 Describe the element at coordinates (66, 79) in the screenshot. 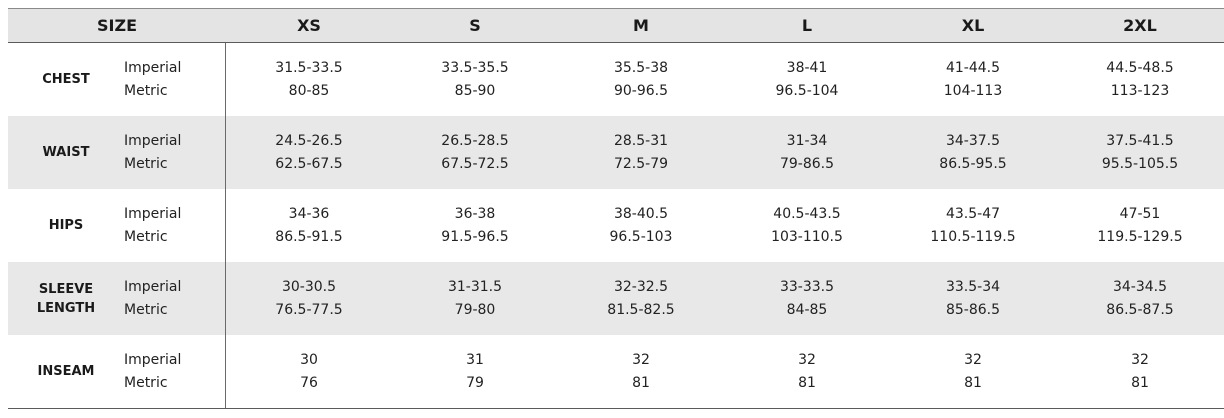

I see `measurement-label: CHEST` at that location.